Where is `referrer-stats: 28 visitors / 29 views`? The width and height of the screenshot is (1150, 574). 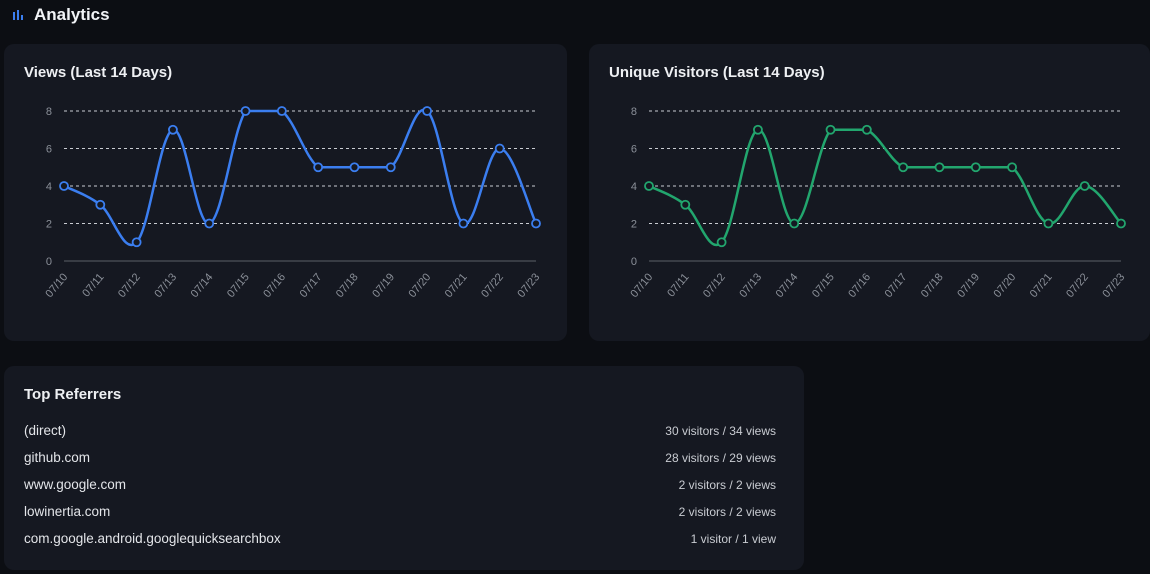
referrer-stats: 28 visitors / 29 views is located at coordinates (720, 458).